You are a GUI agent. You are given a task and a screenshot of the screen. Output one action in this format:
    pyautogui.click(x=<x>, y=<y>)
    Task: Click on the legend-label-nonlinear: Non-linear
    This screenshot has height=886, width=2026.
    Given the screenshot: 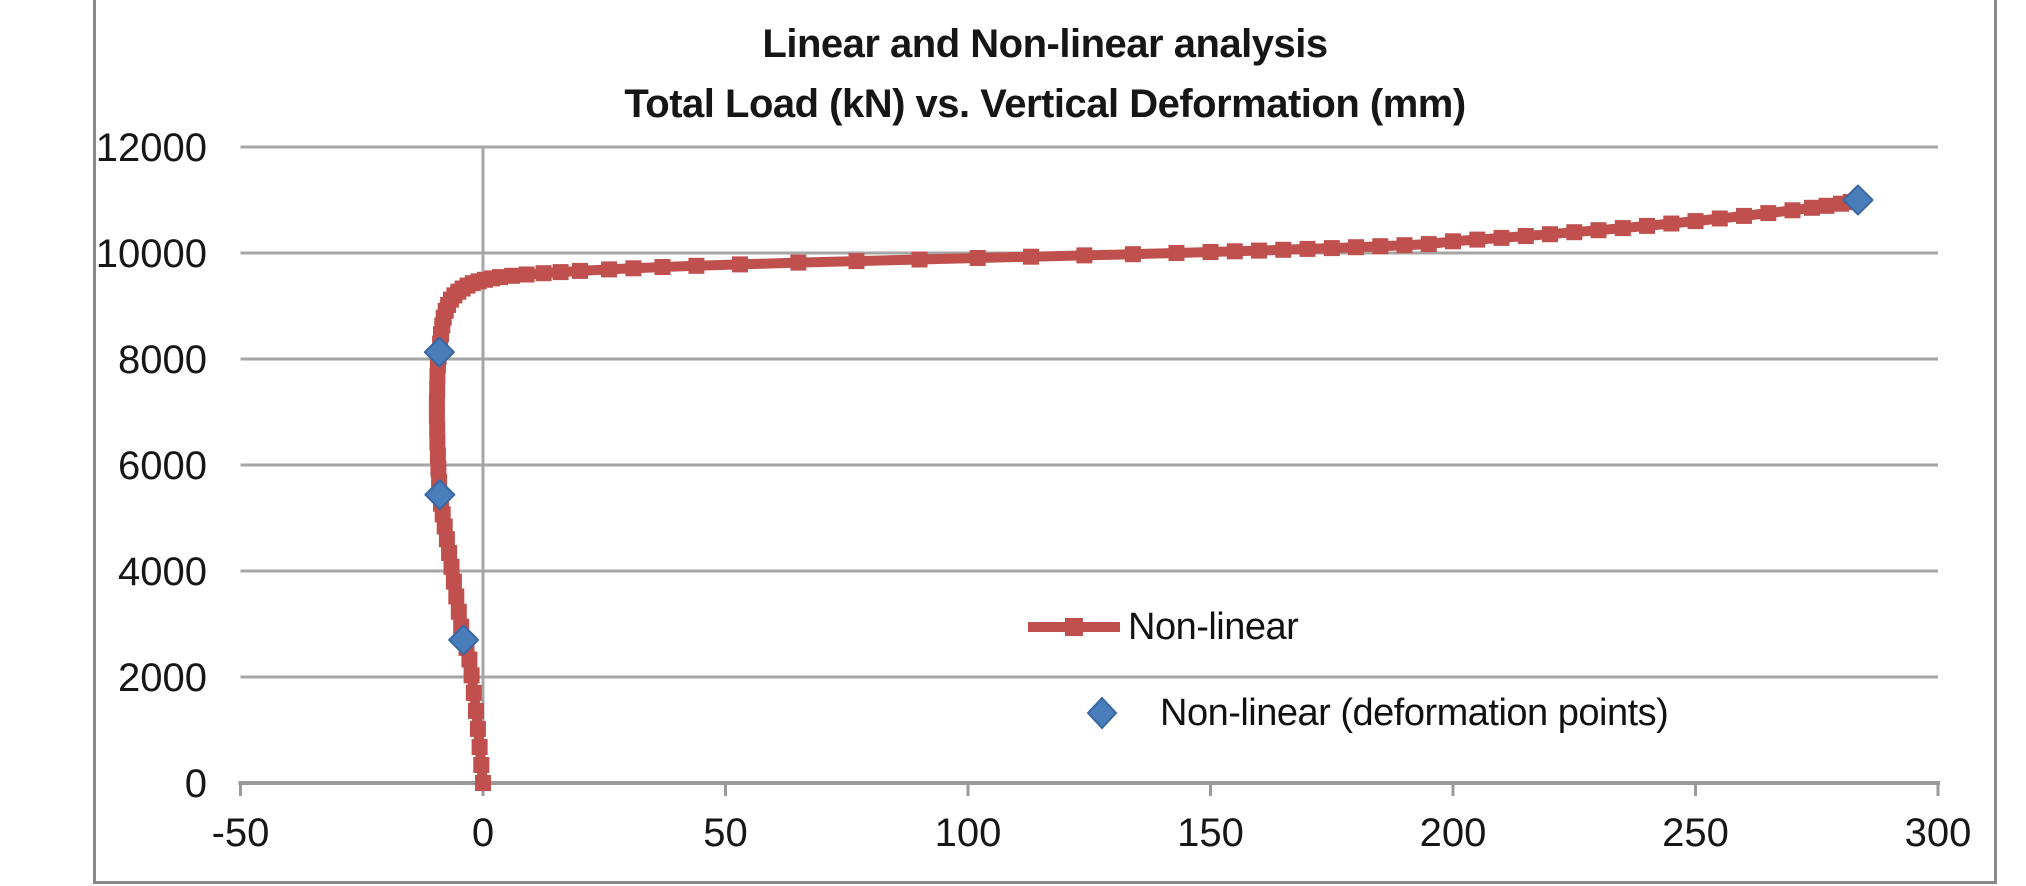 What is the action you would take?
    pyautogui.click(x=1213, y=626)
    